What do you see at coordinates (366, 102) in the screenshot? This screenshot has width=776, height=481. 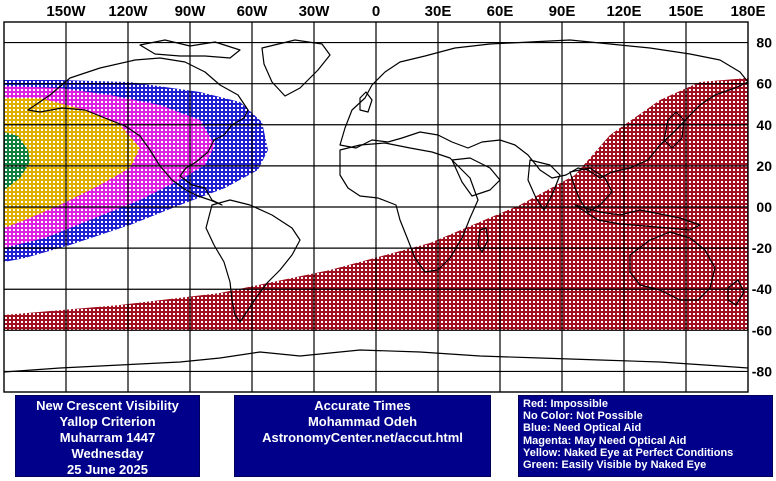 I see `british-isles-outline` at bounding box center [366, 102].